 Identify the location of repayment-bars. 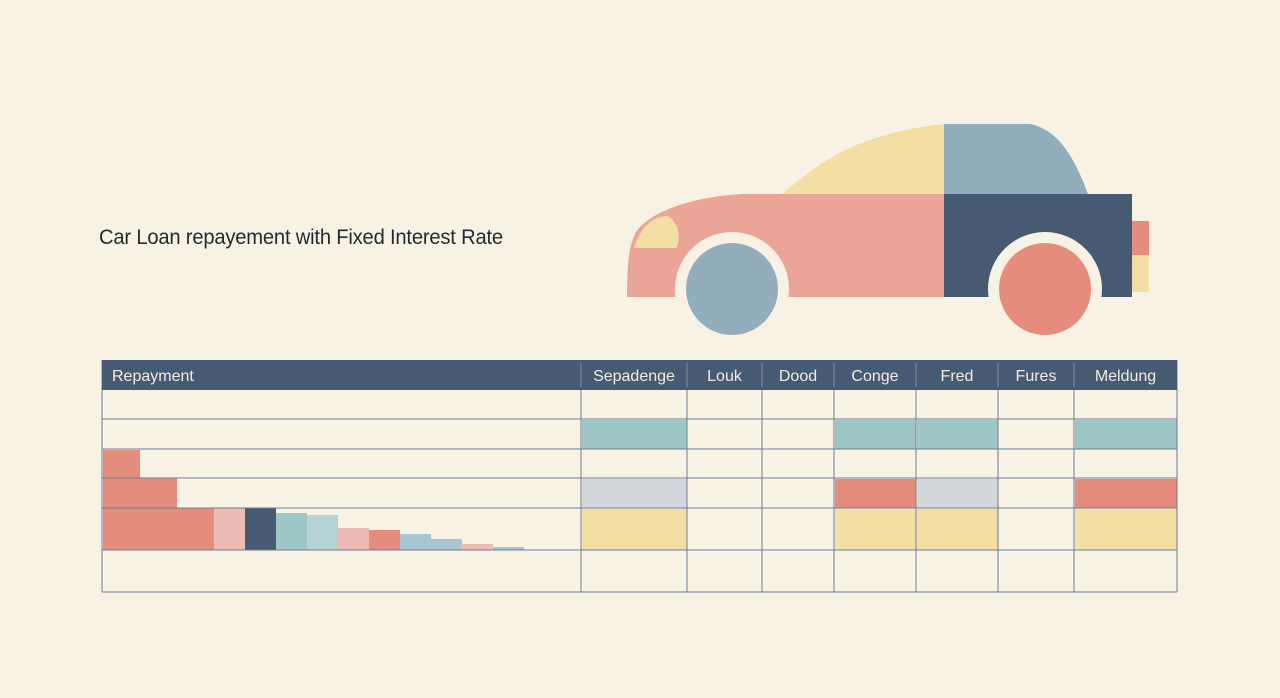
(313, 500).